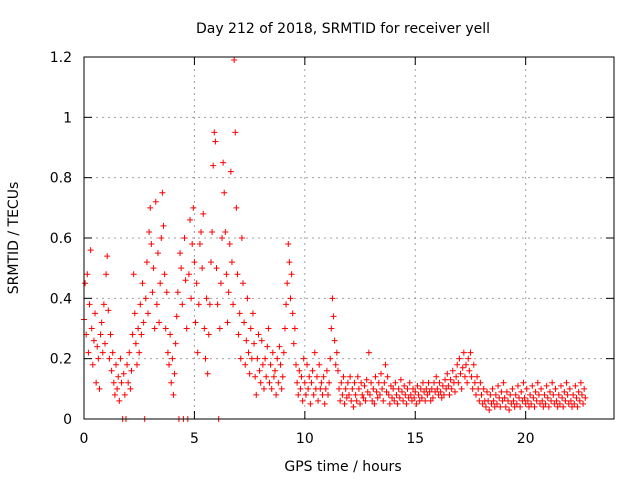 The height and width of the screenshot is (480, 640). What do you see at coordinates (342, 467) in the screenshot?
I see `x-axis-label: GPS time / hours` at bounding box center [342, 467].